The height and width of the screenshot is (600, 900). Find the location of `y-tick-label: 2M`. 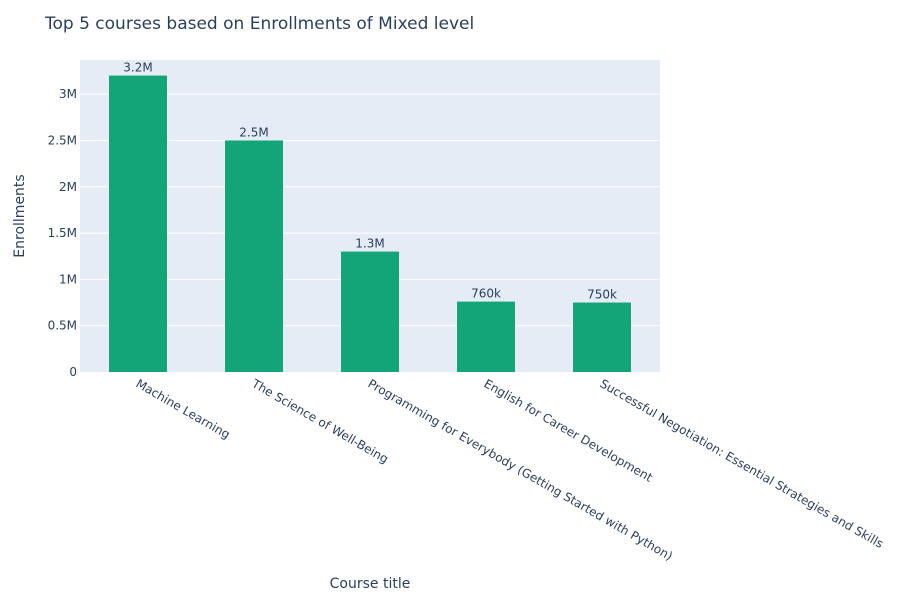

y-tick-label: 2M is located at coordinates (68, 187).